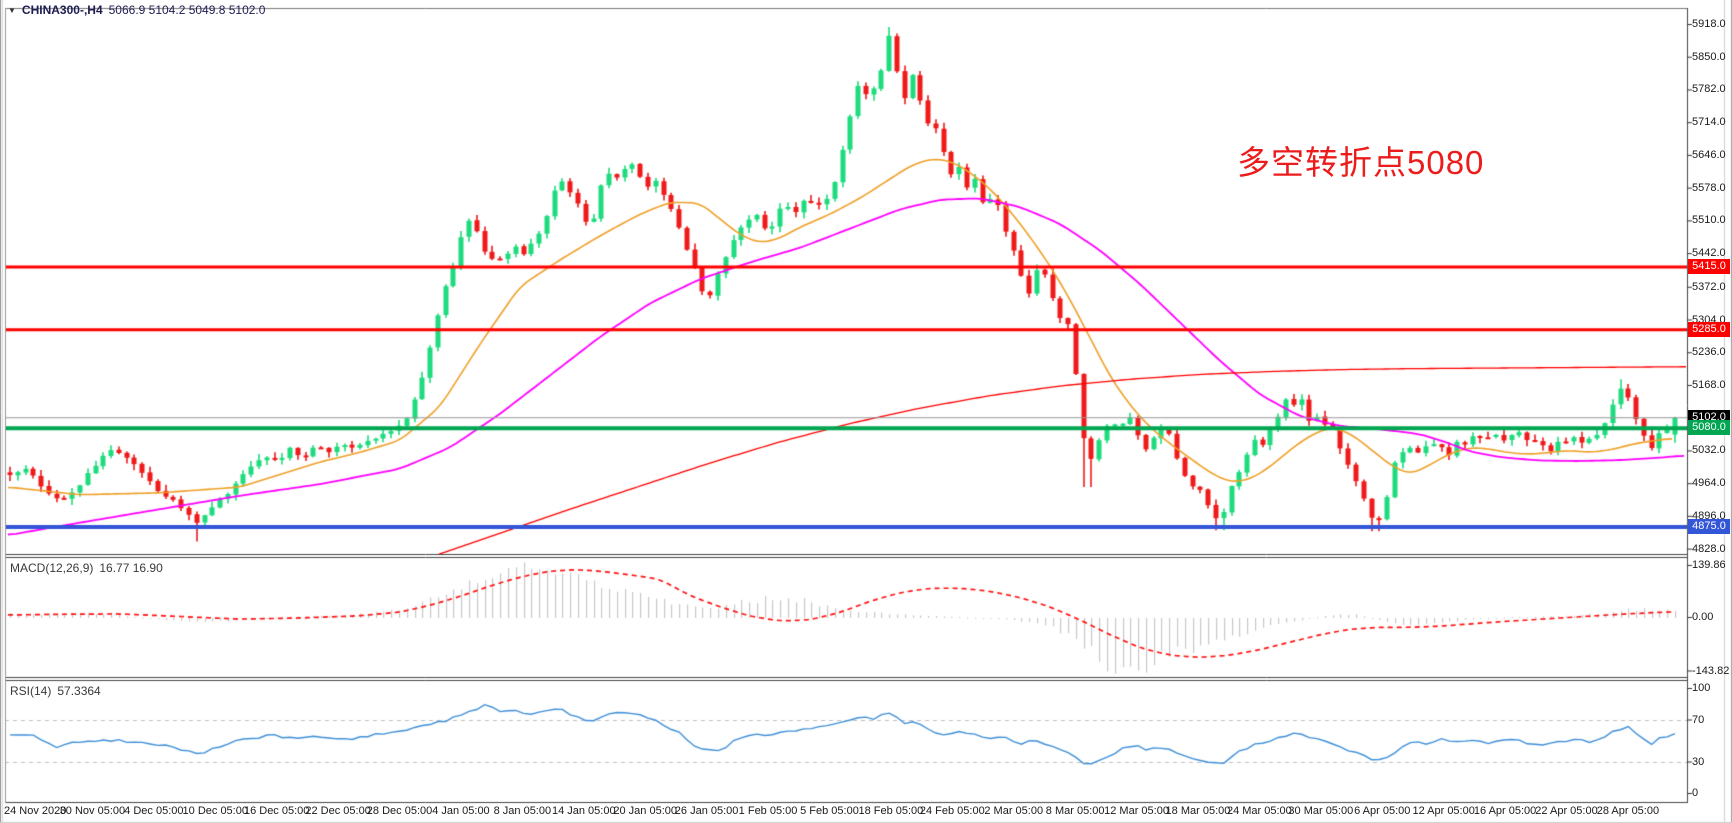 This screenshot has height=823, width=1732. I want to click on price-tick-label: 4828.0, so click(1709, 548).